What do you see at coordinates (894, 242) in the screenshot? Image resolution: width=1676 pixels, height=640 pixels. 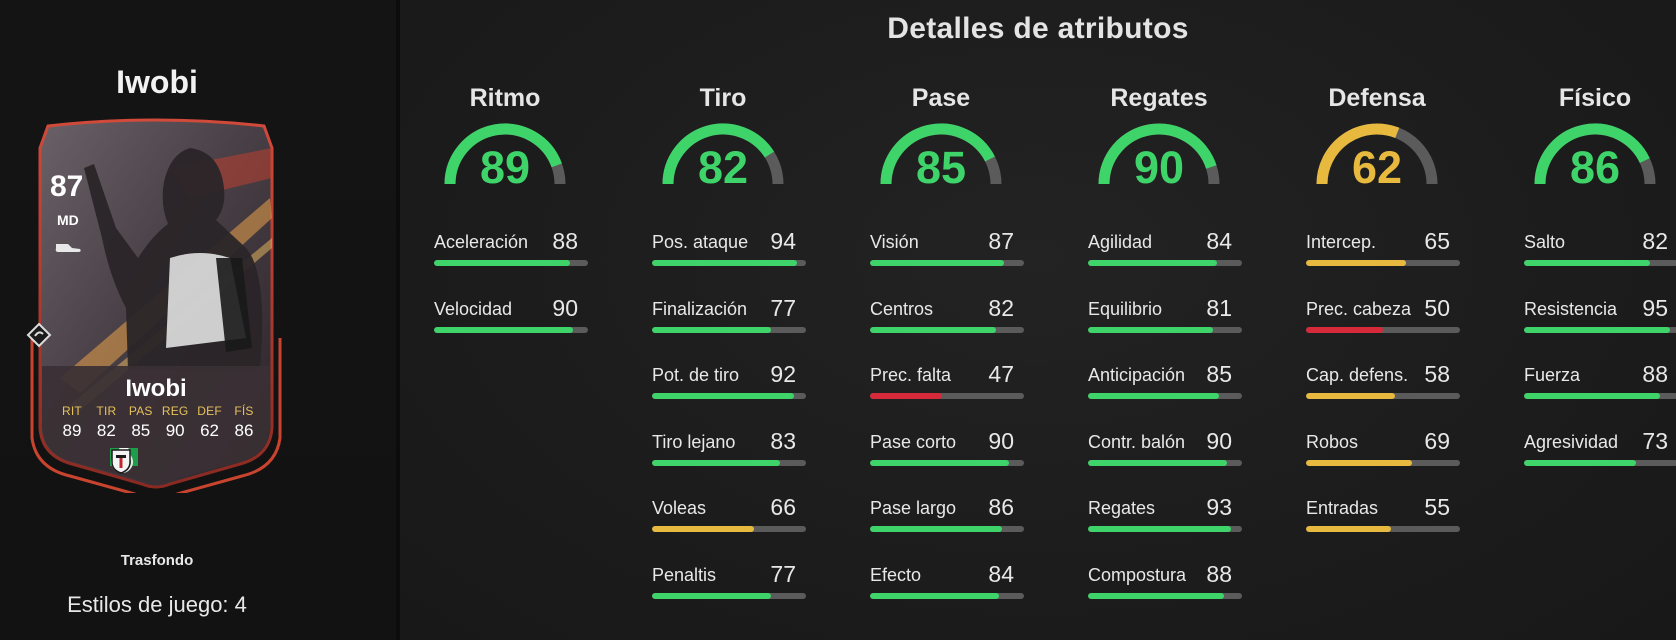 I see `attribute-label: Visión` at bounding box center [894, 242].